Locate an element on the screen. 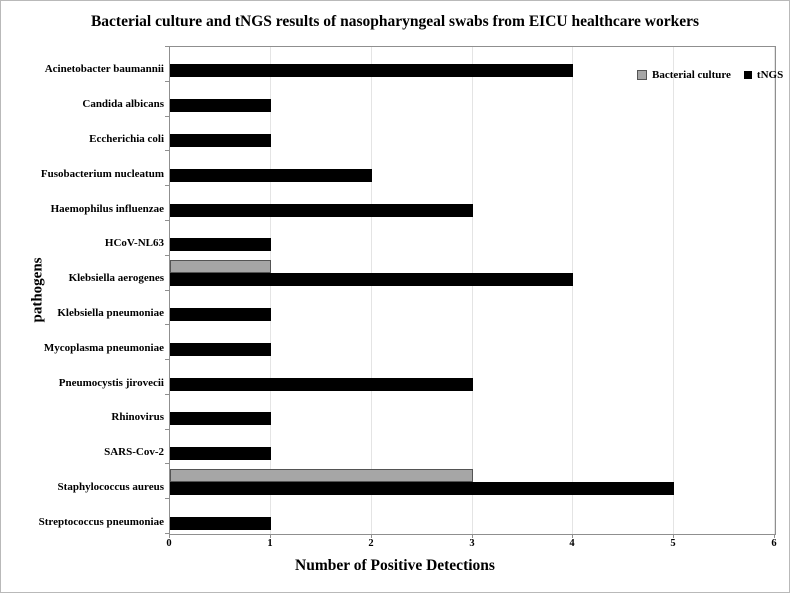 The image size is (790, 593). category-label: HCoV-NL63 is located at coordinates (134, 243).